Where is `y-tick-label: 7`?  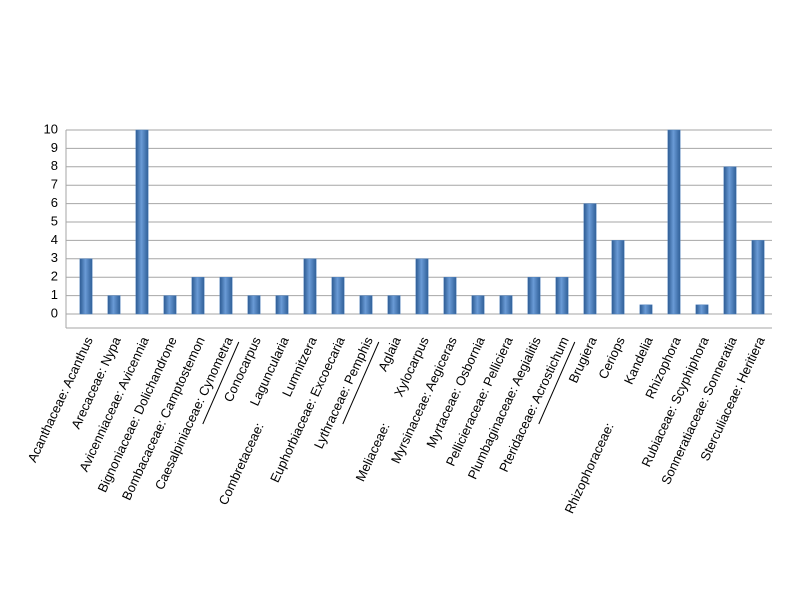
y-tick-label: 7 is located at coordinates (54, 184).